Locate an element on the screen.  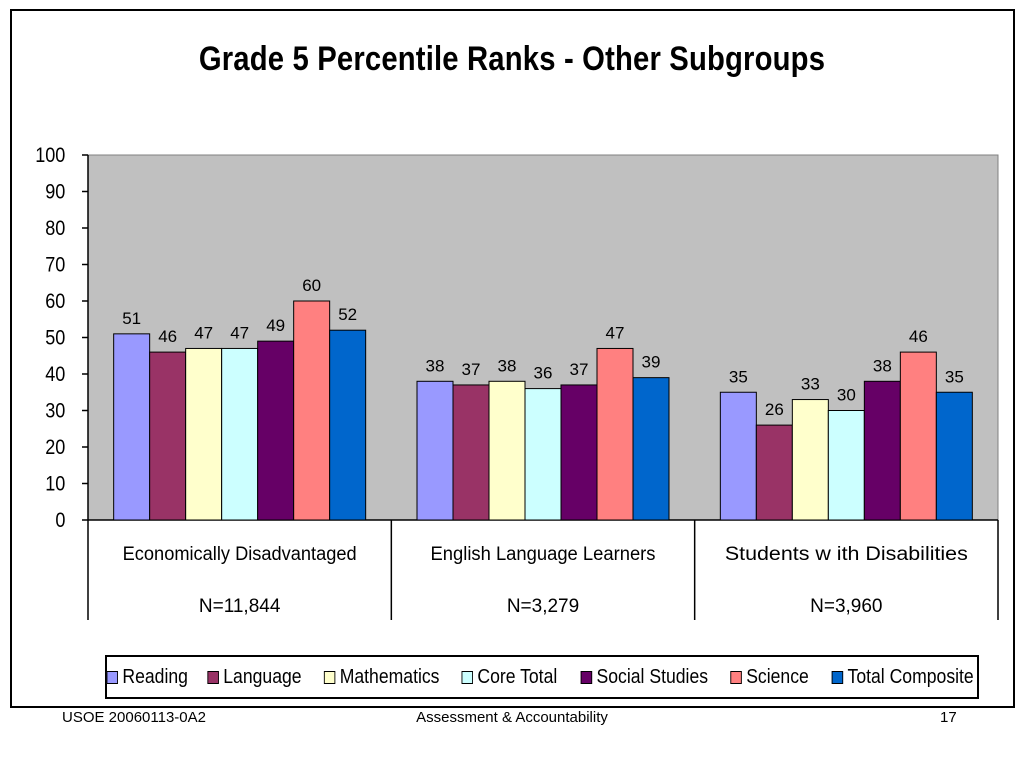
legend-label: Mathematics is located at coordinates (389, 676).